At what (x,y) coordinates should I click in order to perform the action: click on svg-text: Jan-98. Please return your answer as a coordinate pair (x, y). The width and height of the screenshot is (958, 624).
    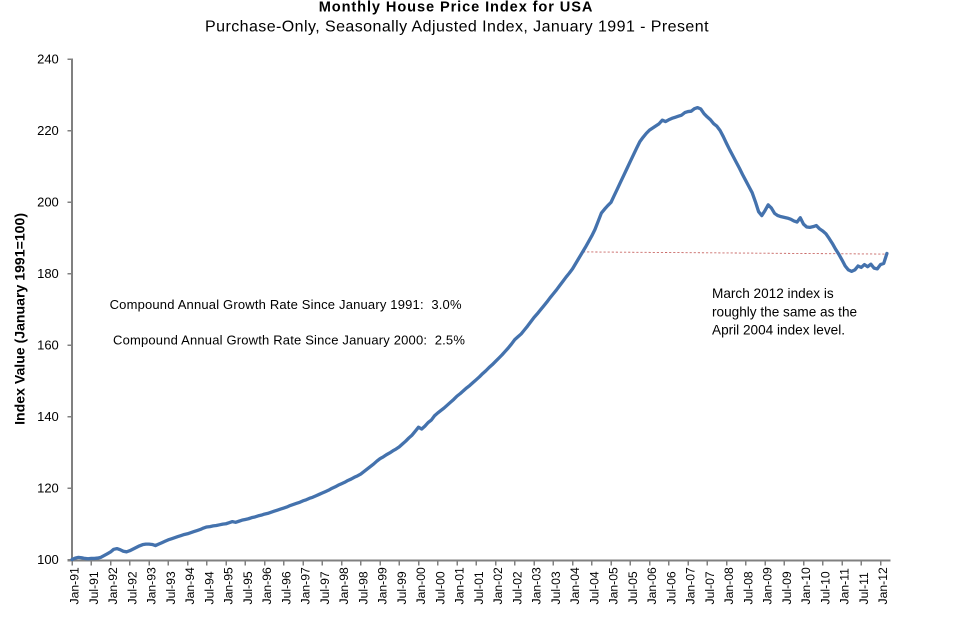
    Looking at the image, I should click on (344, 585).